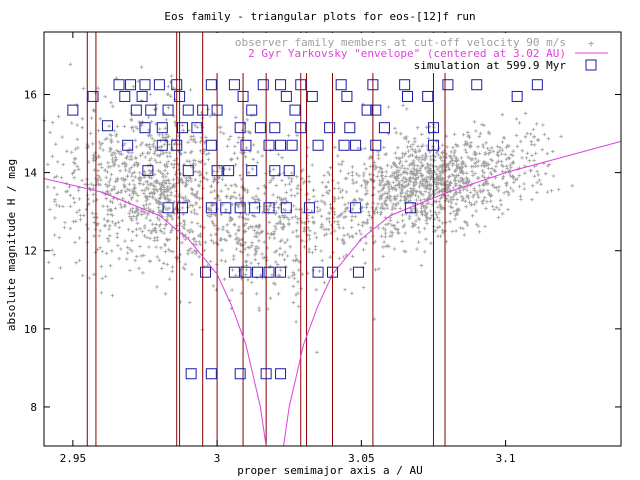 Image resolution: width=640 pixels, height=480 pixels. Describe the element at coordinates (30, 94) in the screenshot. I see `y-tick-label: 16` at that location.